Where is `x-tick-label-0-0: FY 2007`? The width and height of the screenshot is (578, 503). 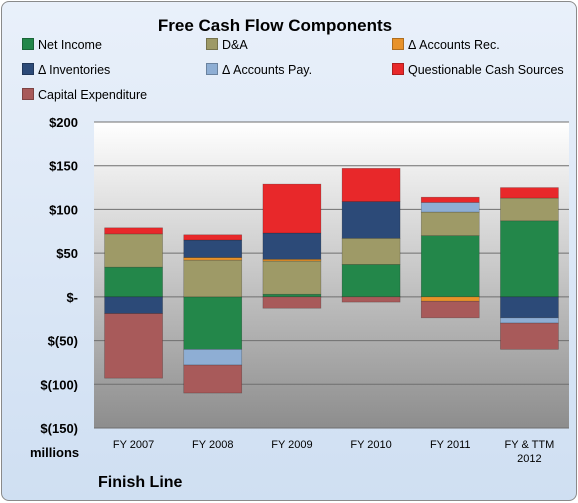 x-tick-label-0-0: FY 2007 is located at coordinates (133, 445).